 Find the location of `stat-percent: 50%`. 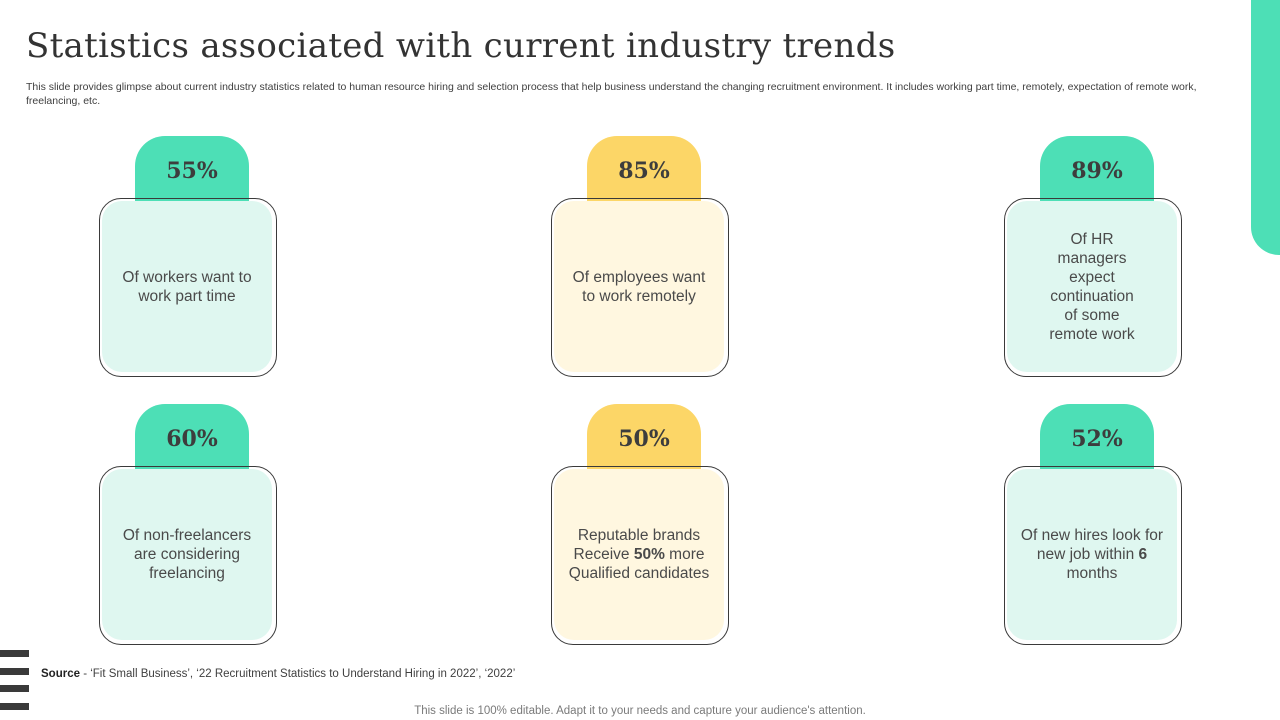

stat-percent: 50% is located at coordinates (644, 439).